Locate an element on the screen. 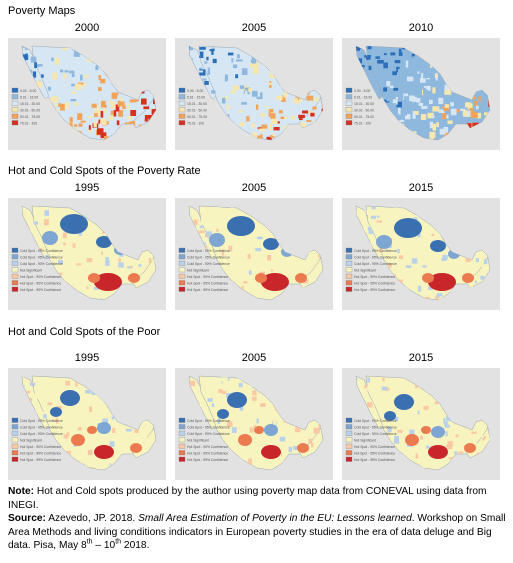 The height and width of the screenshot is (563, 513). legend-label: 0.00 - 5.00 is located at coordinates (195, 91).